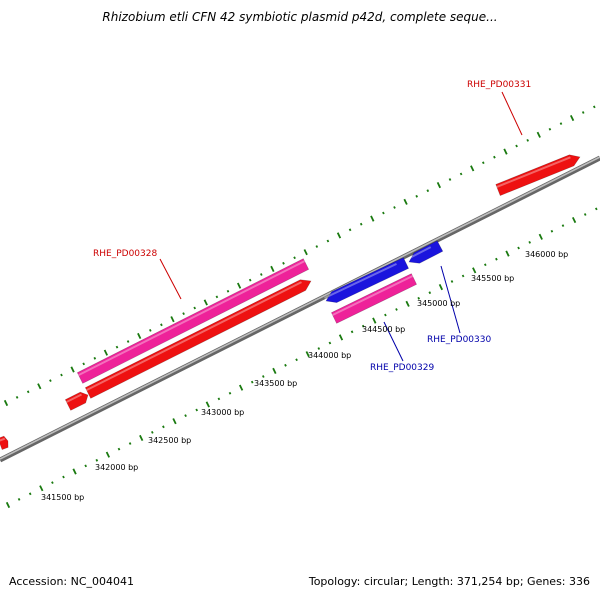 Image resolution: width=600 pixels, height=600 pixels. What do you see at coordinates (438, 303) in the screenshot?
I see `tick-label: 345000 bp` at bounding box center [438, 303].